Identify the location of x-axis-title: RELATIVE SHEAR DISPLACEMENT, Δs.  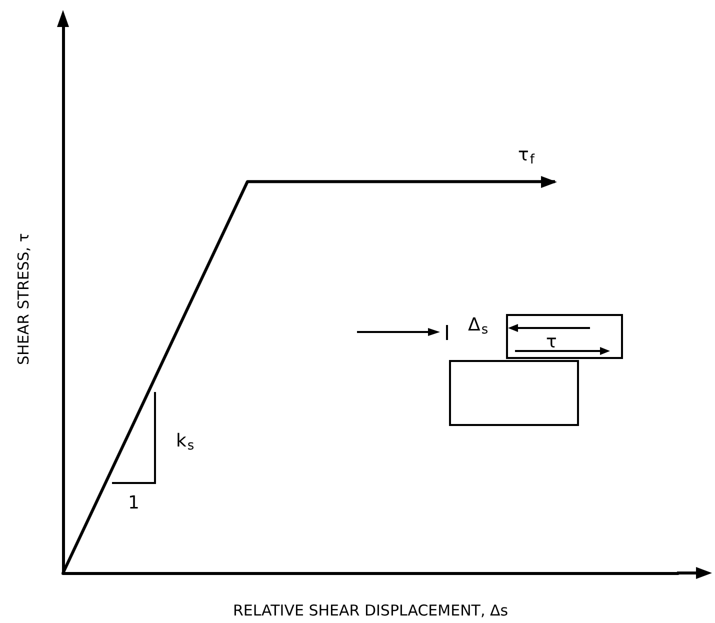
(370, 611).